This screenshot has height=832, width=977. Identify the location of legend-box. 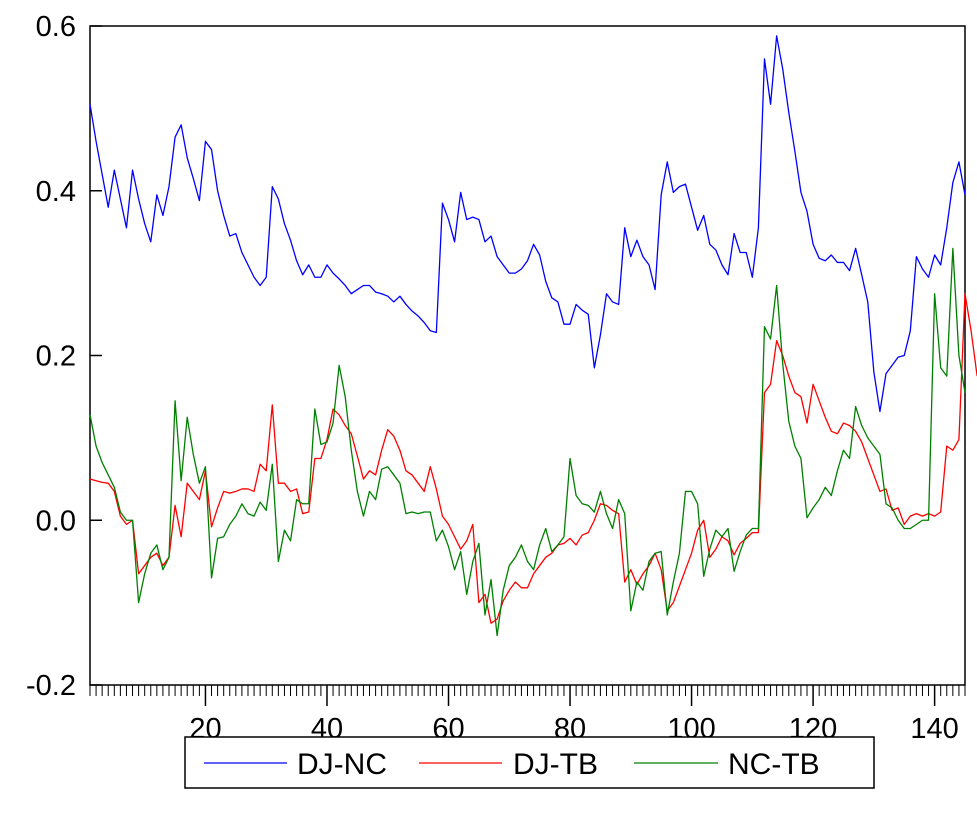
(529, 762).